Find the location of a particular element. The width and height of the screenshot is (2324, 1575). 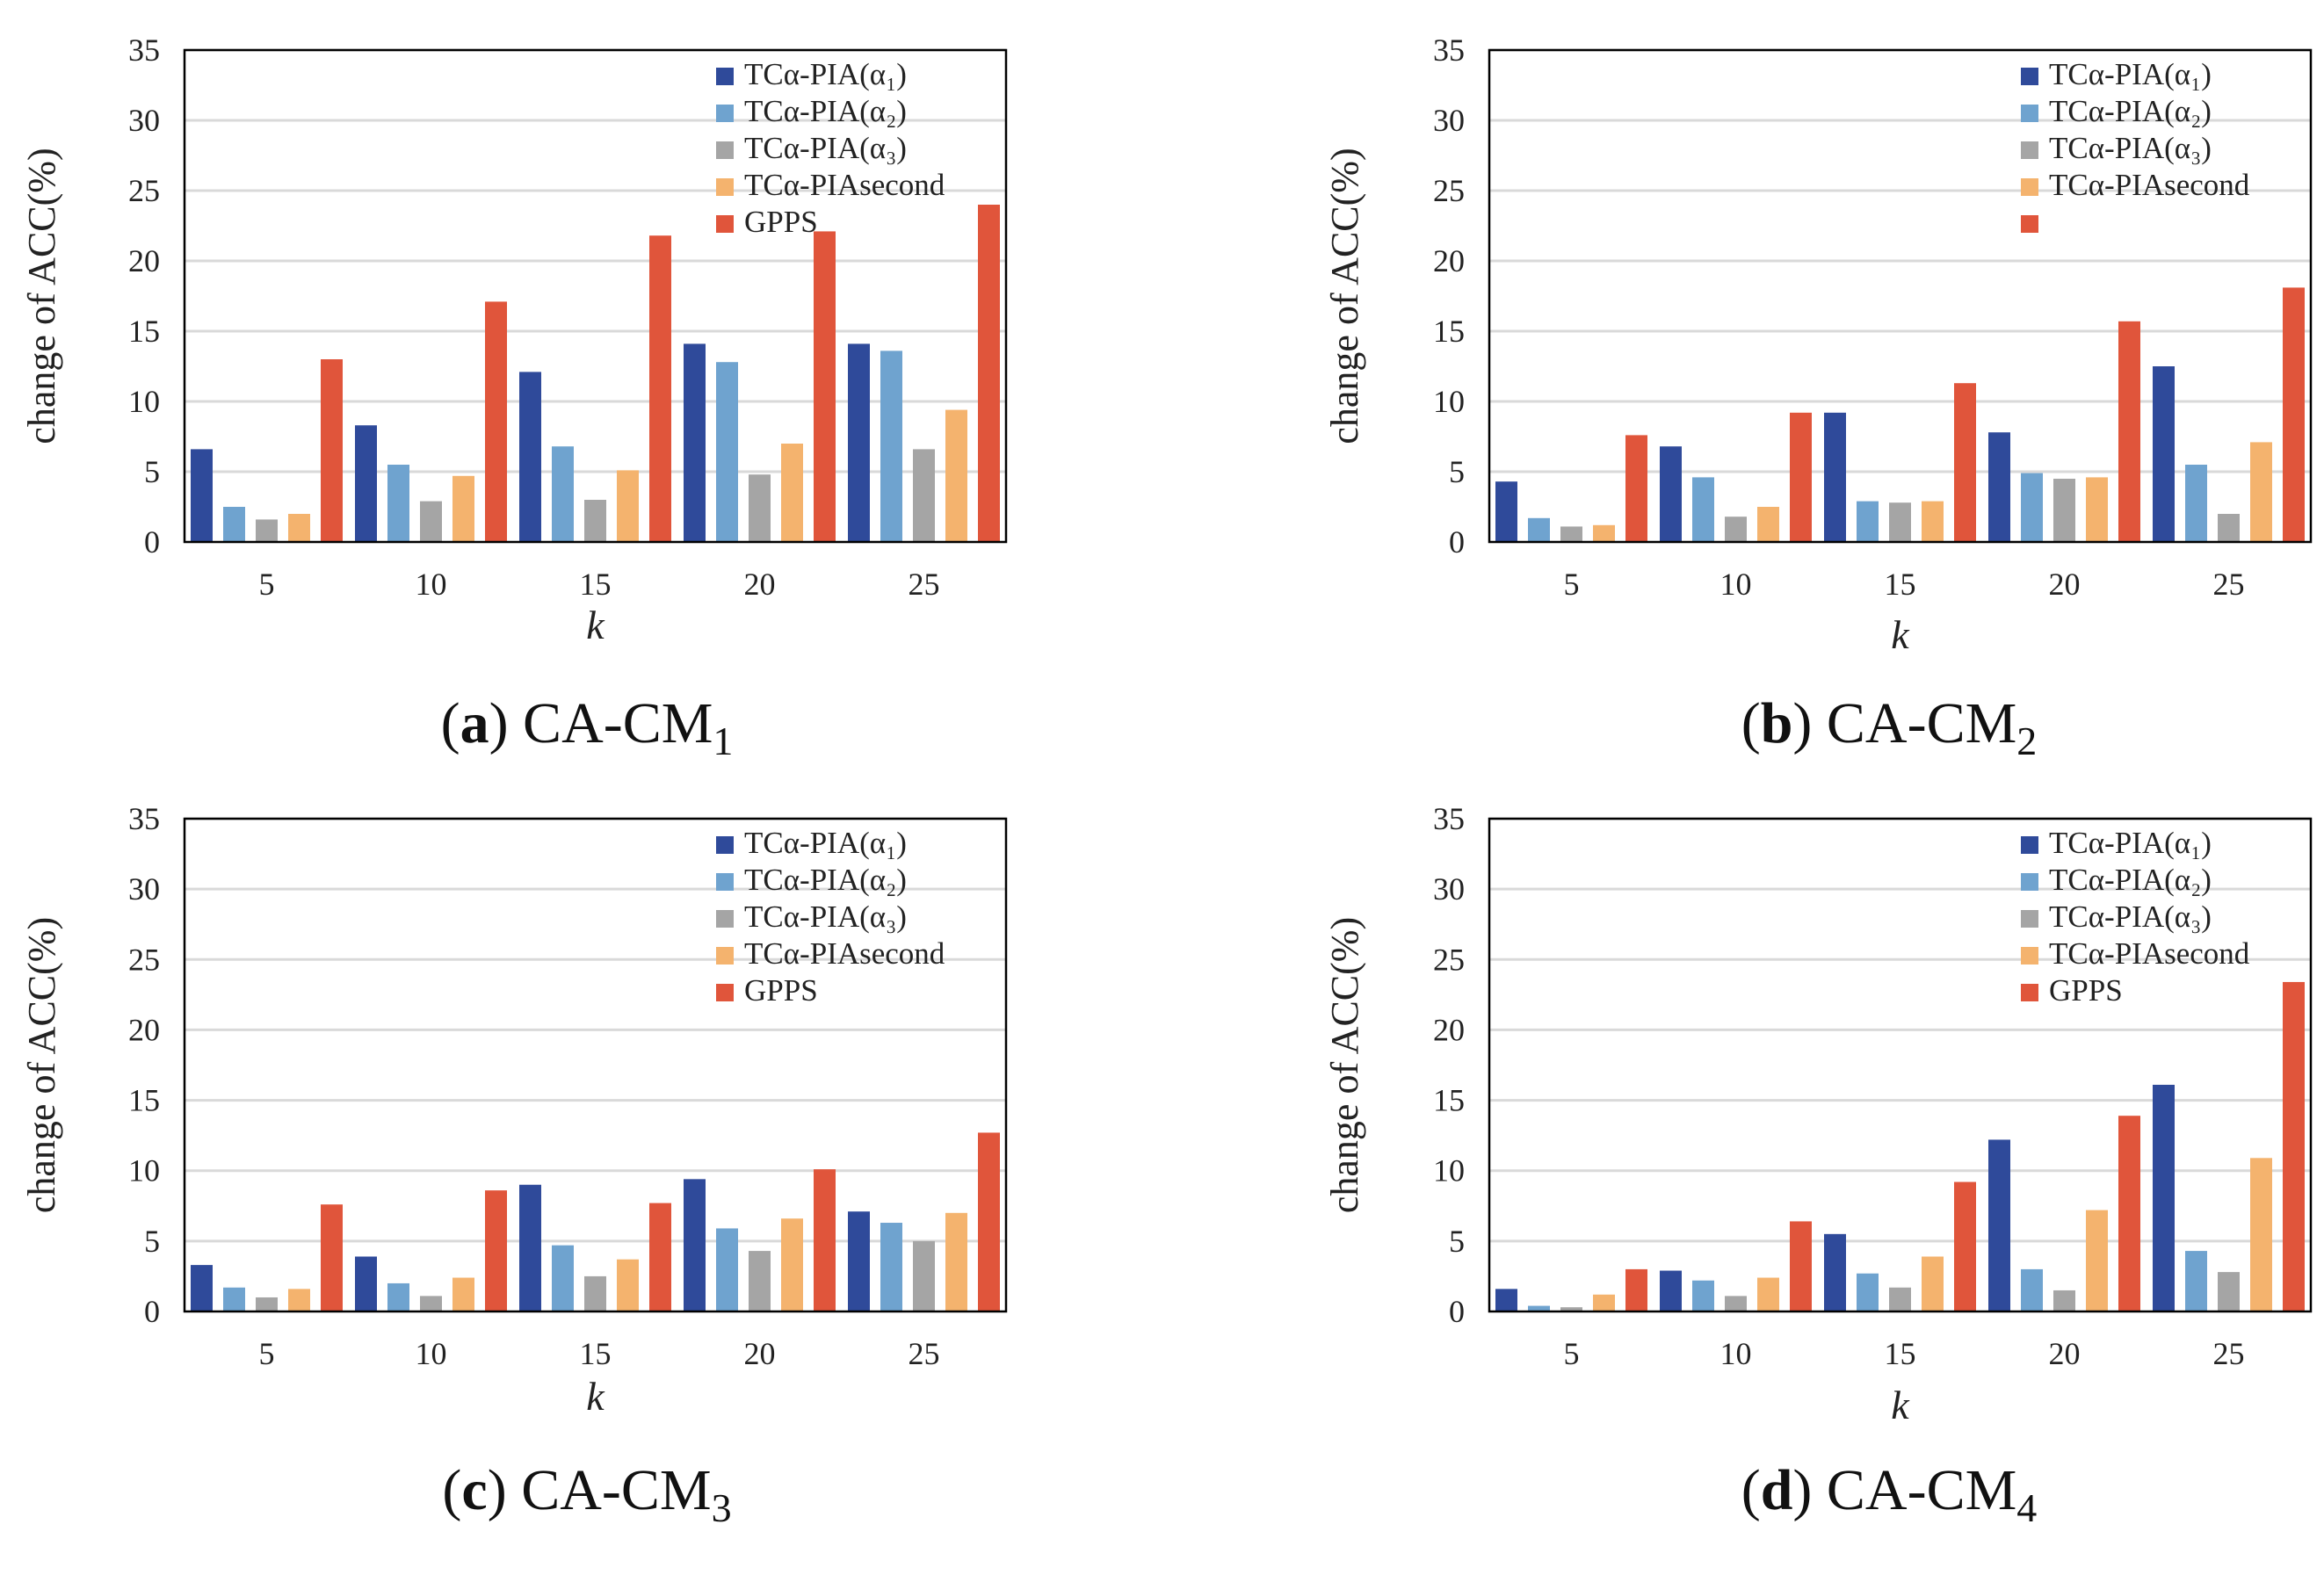

caption-letter: d is located at coordinates (1777, 1490).